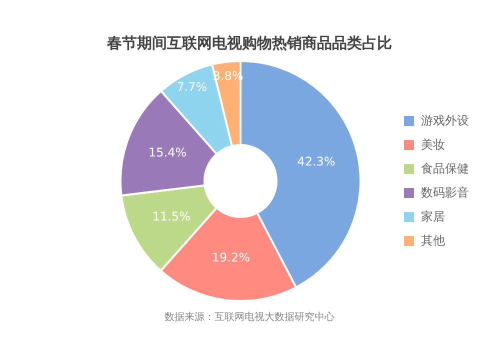 Image resolution: width=499 pixels, height=357 pixels. Describe the element at coordinates (433, 240) in the screenshot. I see `legend-label: 其他` at that location.